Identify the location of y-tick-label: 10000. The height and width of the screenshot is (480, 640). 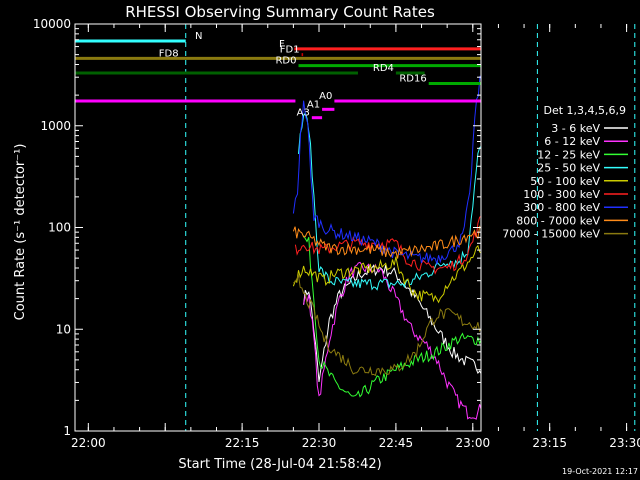
(52, 24).